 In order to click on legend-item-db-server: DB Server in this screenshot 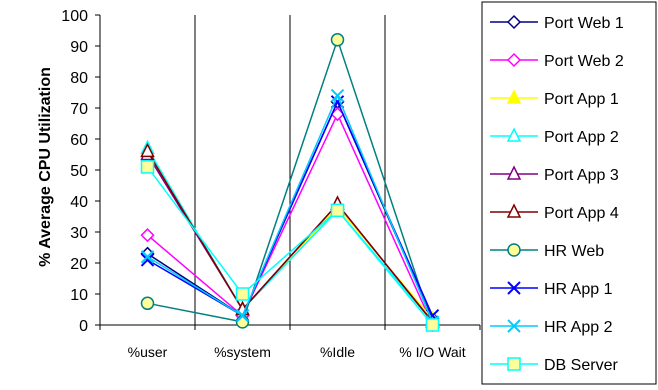, I will do `click(554, 365)`.